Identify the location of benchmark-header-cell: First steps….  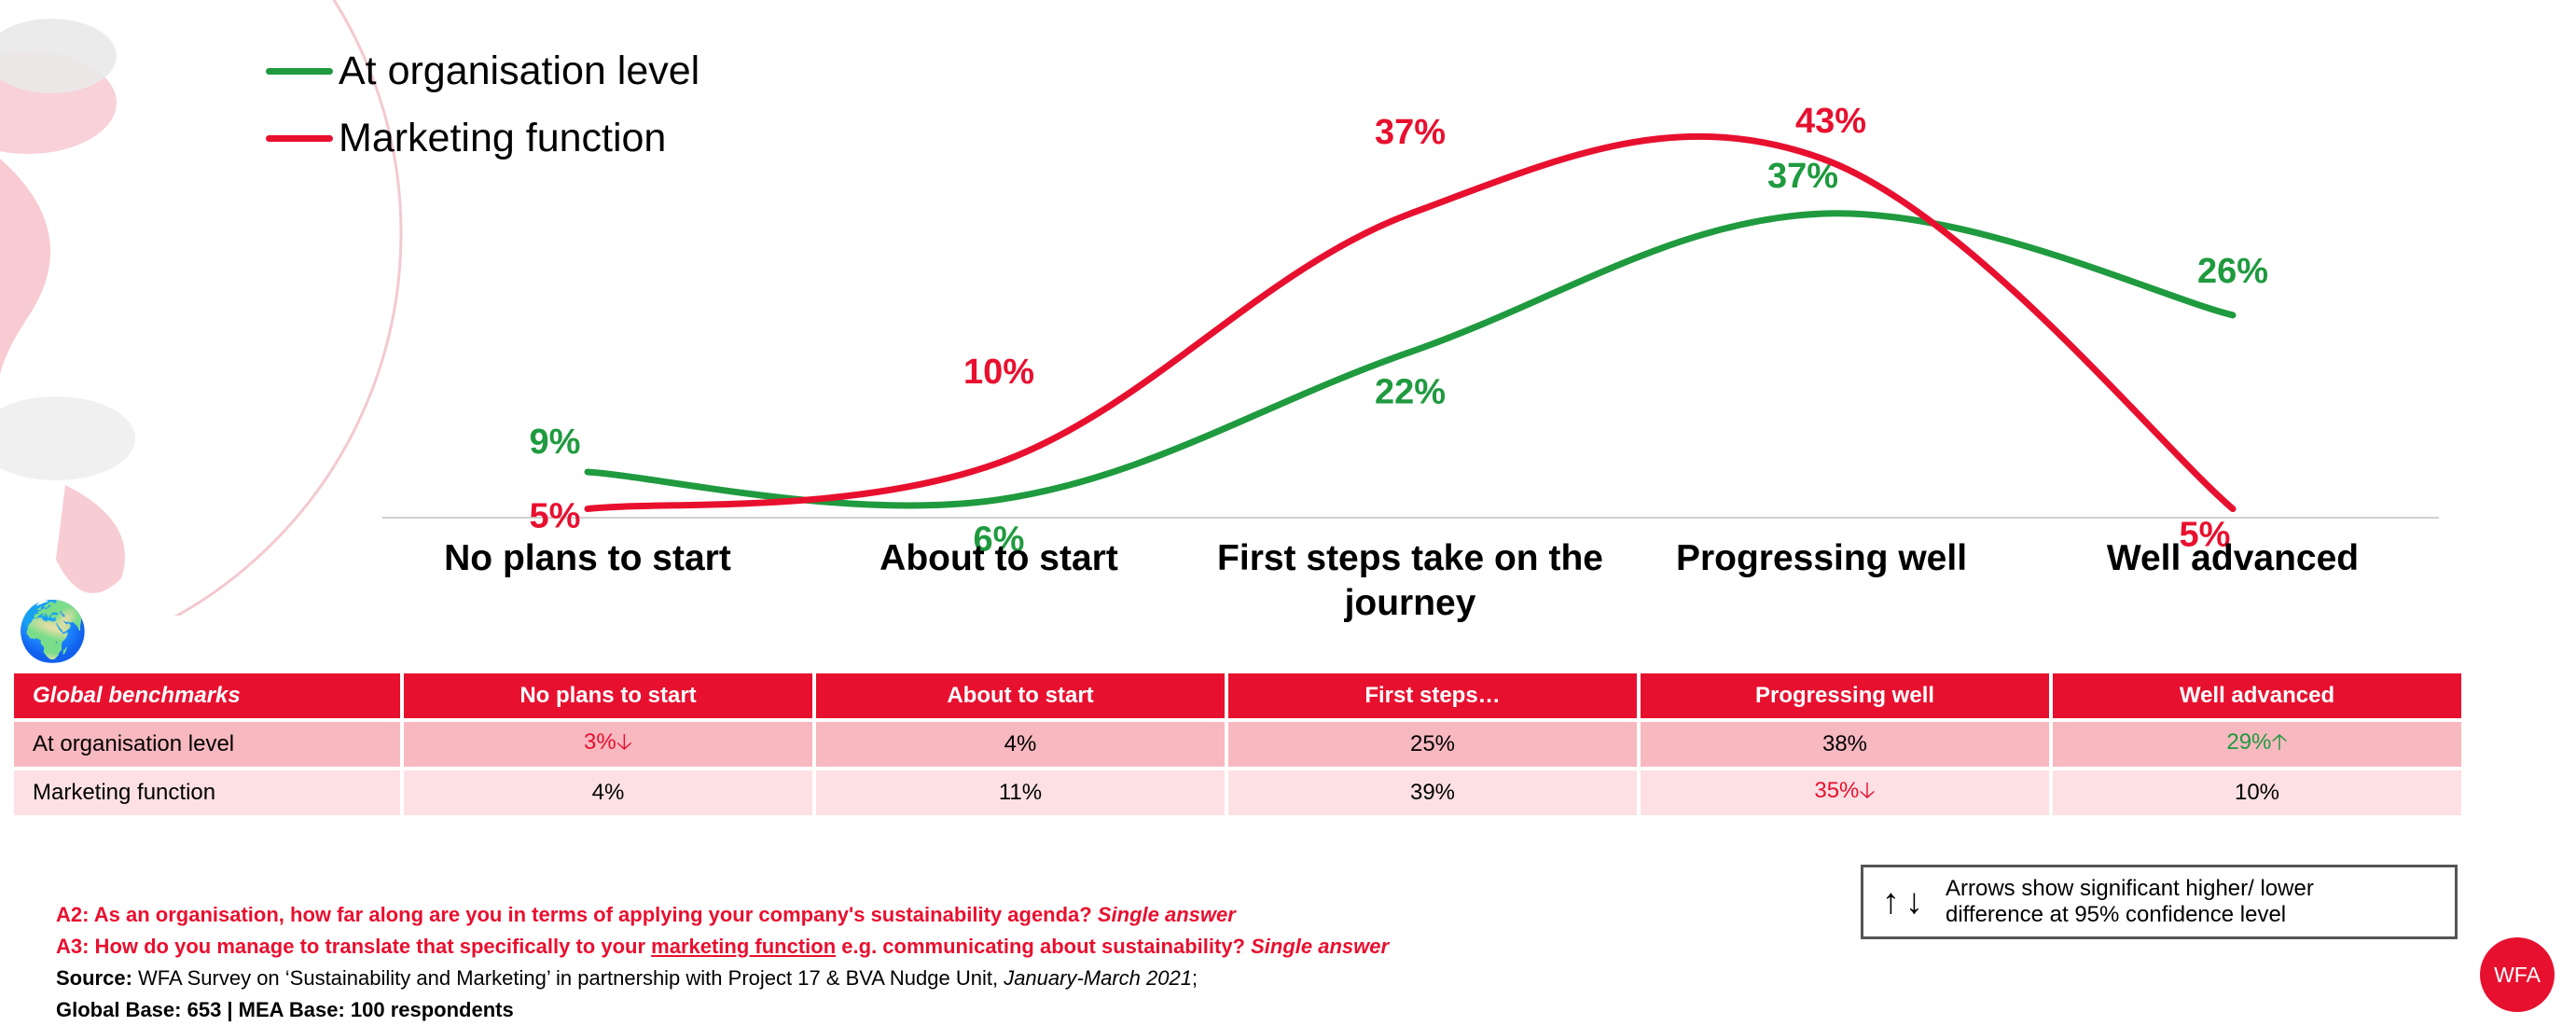
(1432, 695).